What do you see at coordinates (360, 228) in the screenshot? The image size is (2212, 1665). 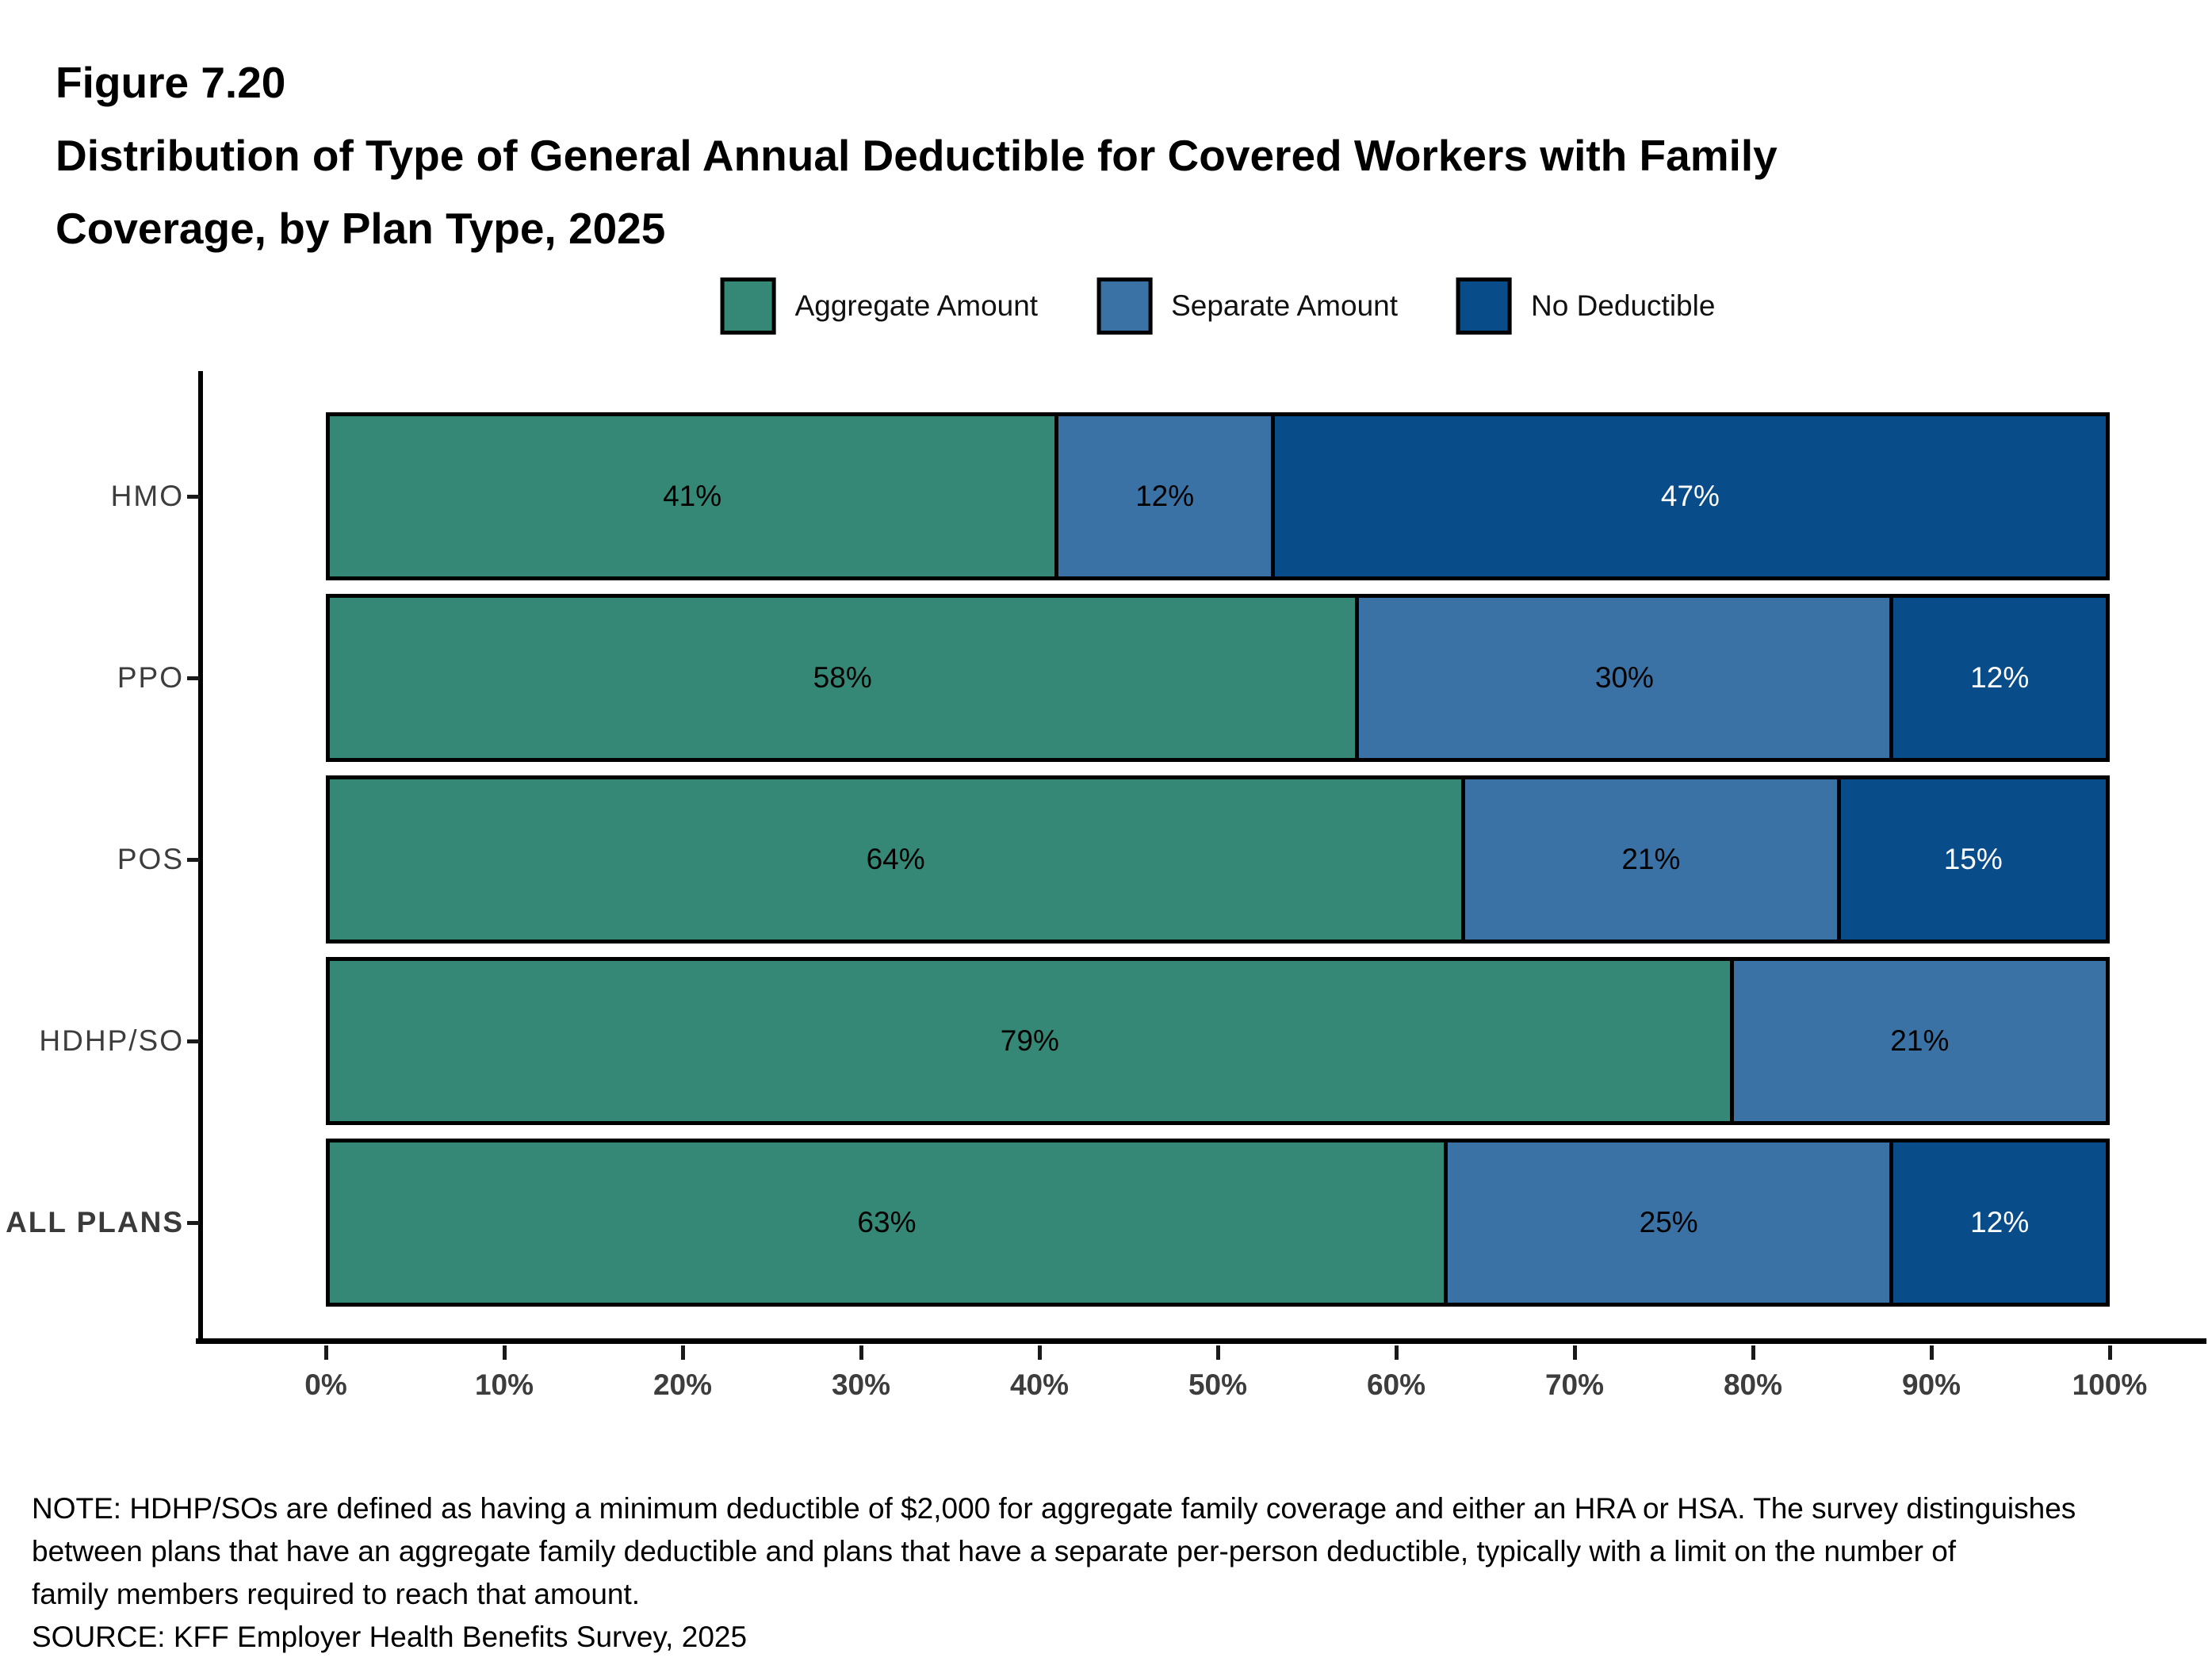 I see `figure-title-line2: Coverage, by Plan Type, 2025` at bounding box center [360, 228].